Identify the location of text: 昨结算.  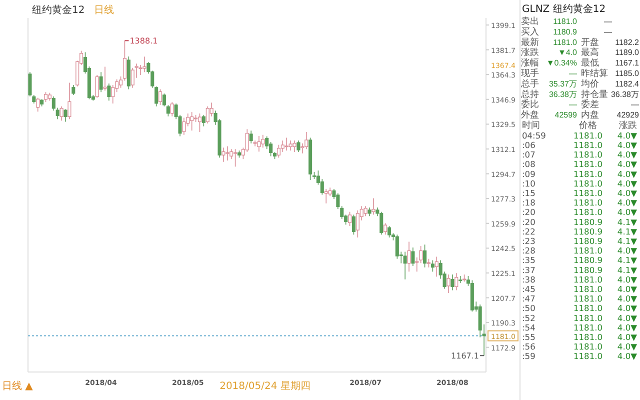
(594, 73).